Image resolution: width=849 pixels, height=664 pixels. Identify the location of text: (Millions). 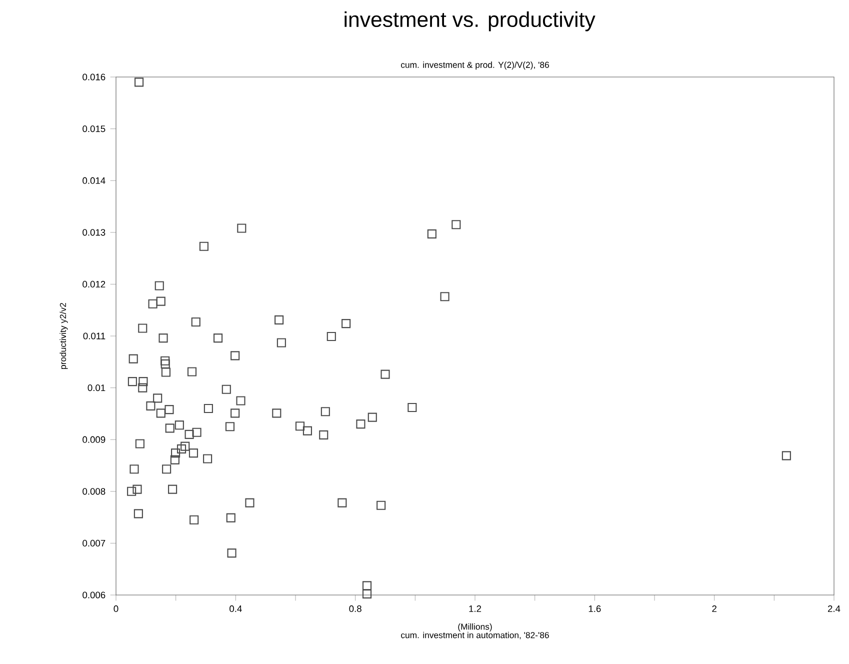
(475, 627).